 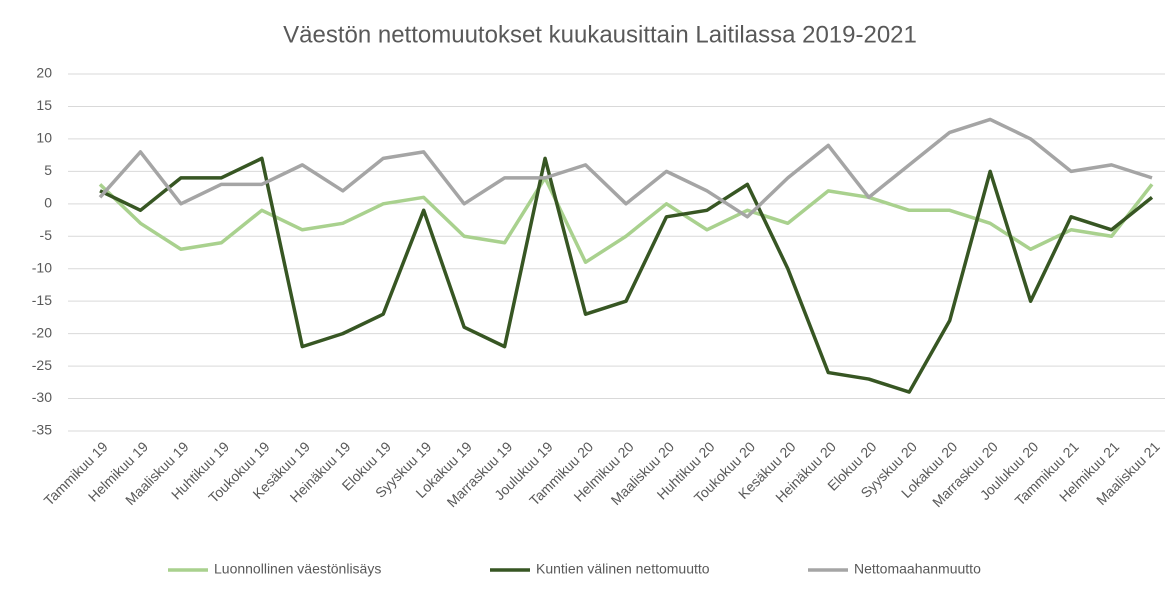 I want to click on y-tick-label: -15, so click(x=42, y=300).